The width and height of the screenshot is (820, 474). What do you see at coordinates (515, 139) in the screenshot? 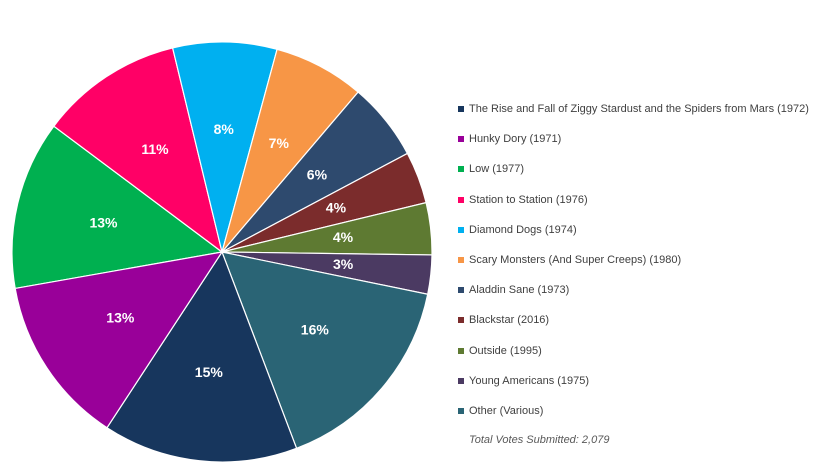
I see `legend-label: Hunky Dory (1971)` at bounding box center [515, 139].